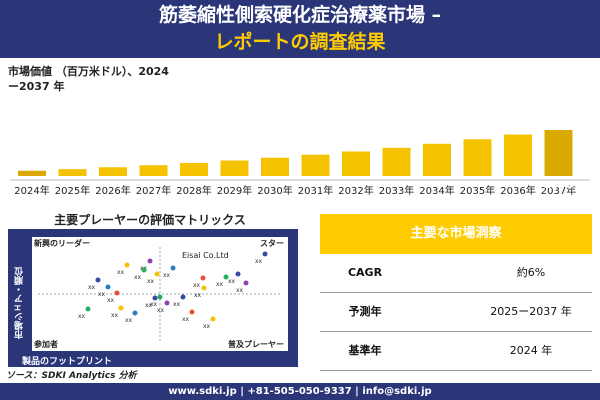 This screenshot has width=600, height=400. I want to click on matrix-x-axis-label: 製品のフットプリント, so click(67, 362).